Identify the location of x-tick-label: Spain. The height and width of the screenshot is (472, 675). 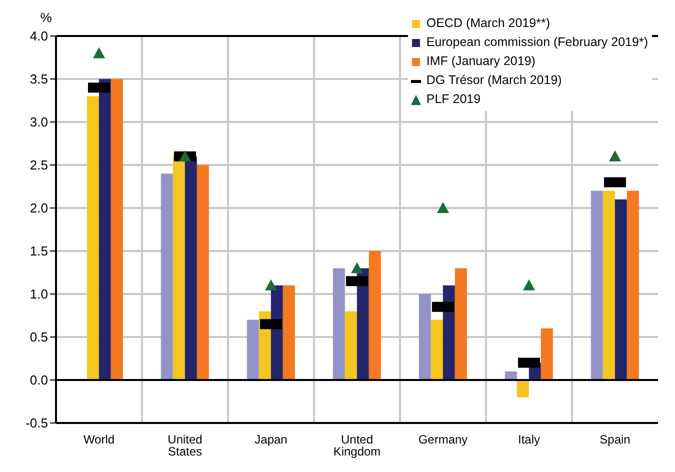
(615, 439).